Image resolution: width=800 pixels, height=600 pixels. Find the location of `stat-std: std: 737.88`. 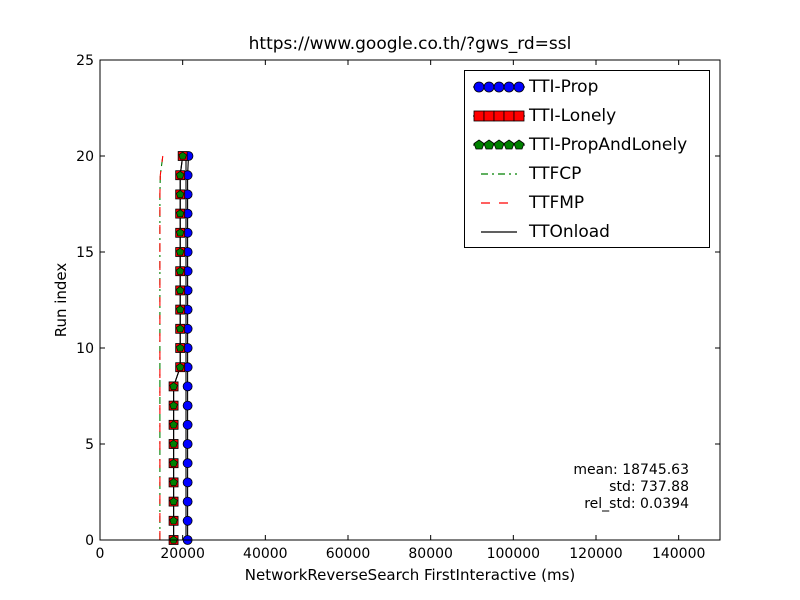

stat-std: std: 737.88 is located at coordinates (649, 487).